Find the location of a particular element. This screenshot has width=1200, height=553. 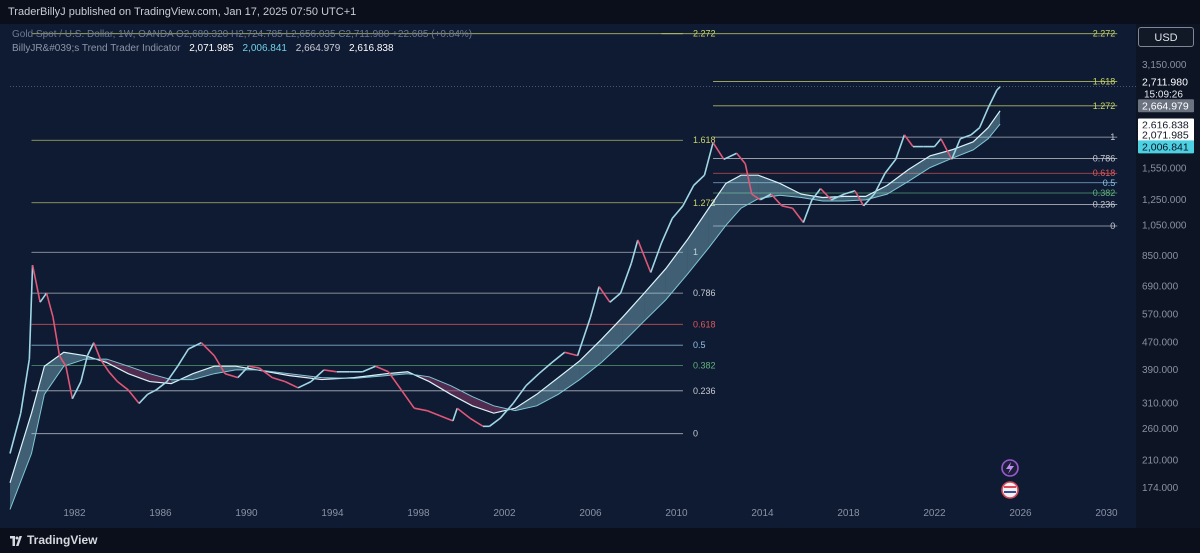

chart-event-icons is located at coordinates (1010, 479).